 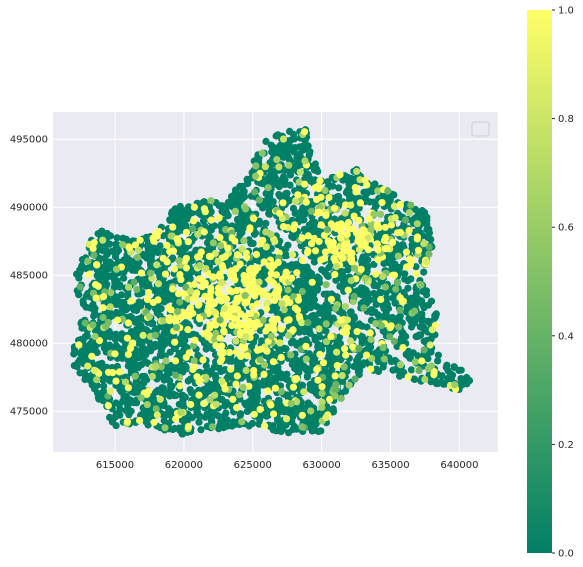 What do you see at coordinates (29, 344) in the screenshot?
I see `y-tick-label: 480000` at bounding box center [29, 344].